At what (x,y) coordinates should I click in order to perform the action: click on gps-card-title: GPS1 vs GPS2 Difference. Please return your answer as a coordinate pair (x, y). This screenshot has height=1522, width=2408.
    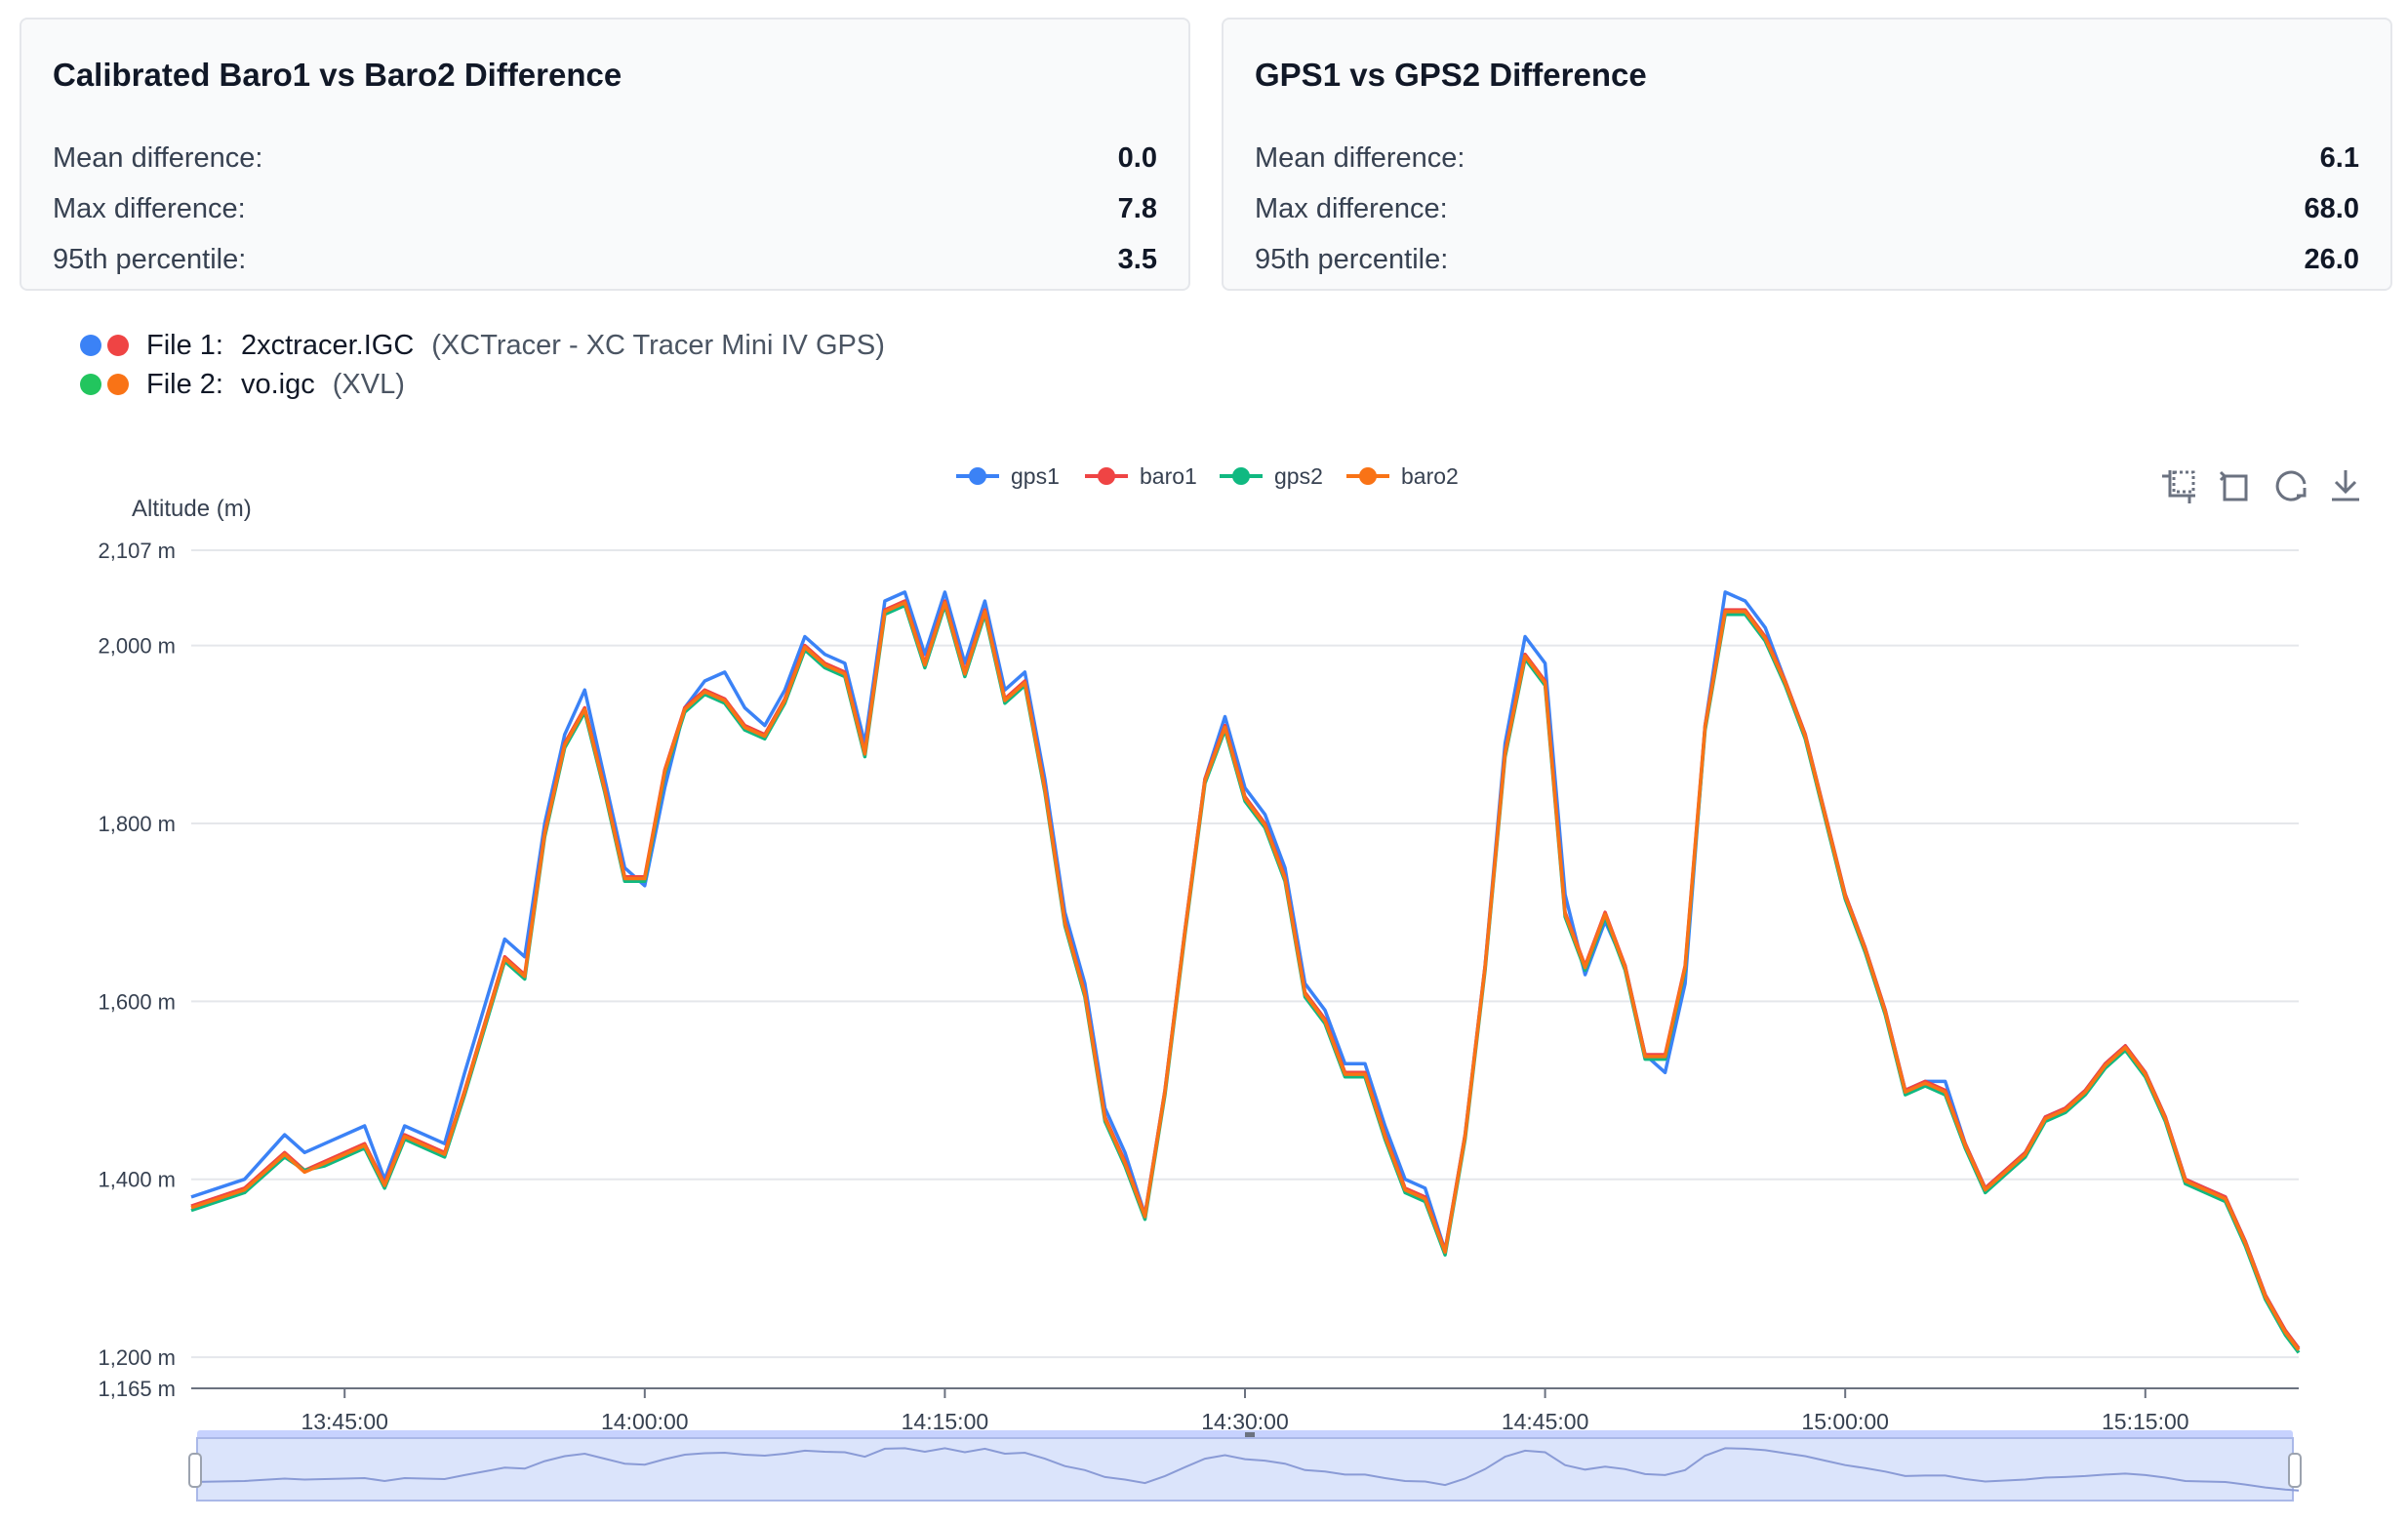
    Looking at the image, I should click on (1451, 75).